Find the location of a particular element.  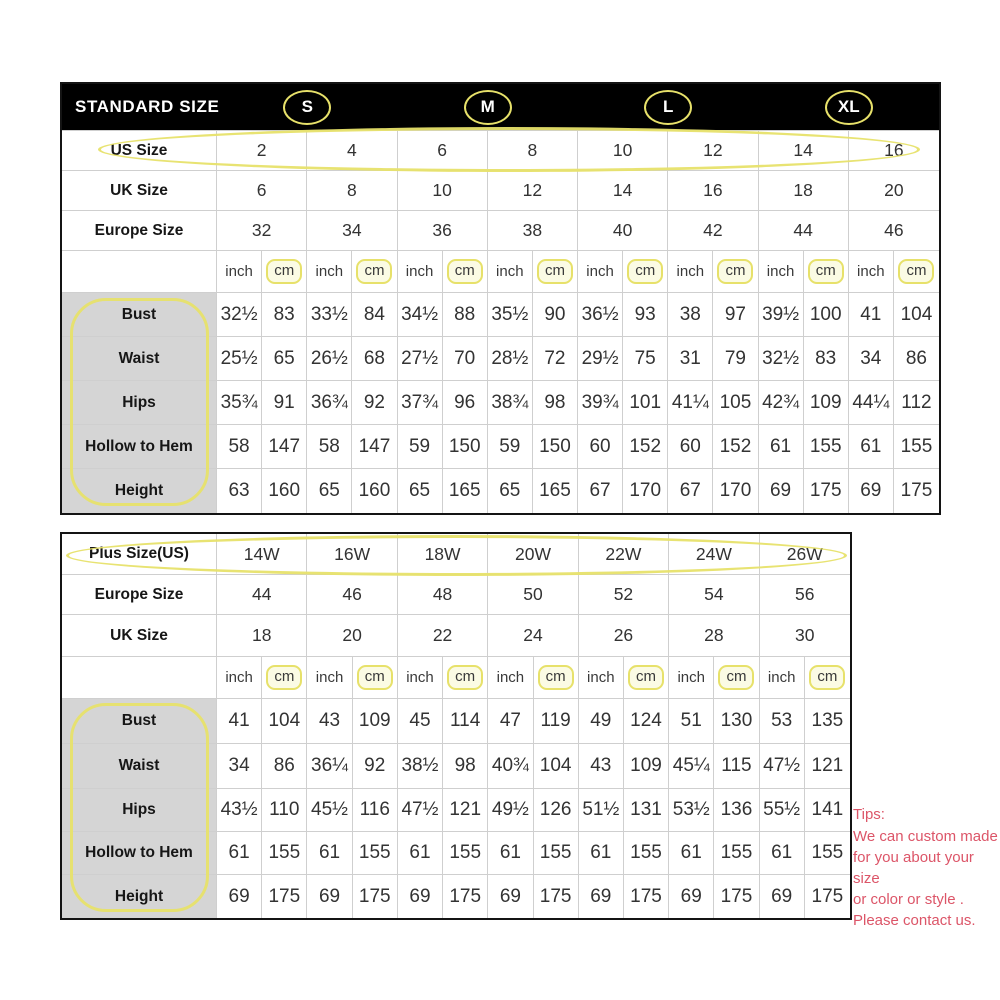

measure-value: 98 is located at coordinates (466, 766).